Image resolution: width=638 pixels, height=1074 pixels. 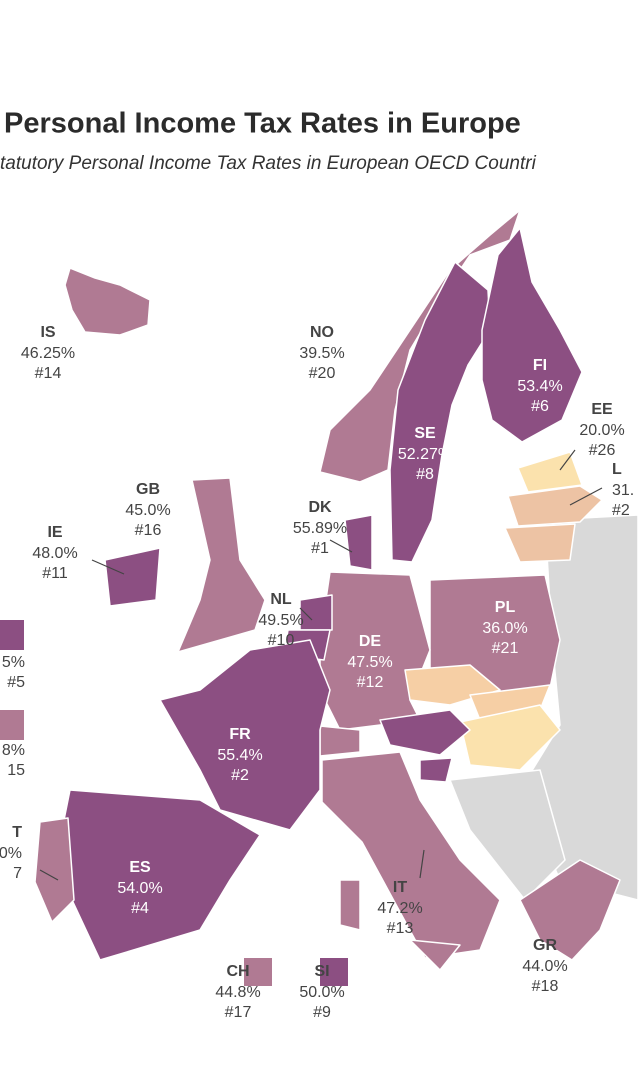 I want to click on country-code: GB, so click(x=148, y=489).